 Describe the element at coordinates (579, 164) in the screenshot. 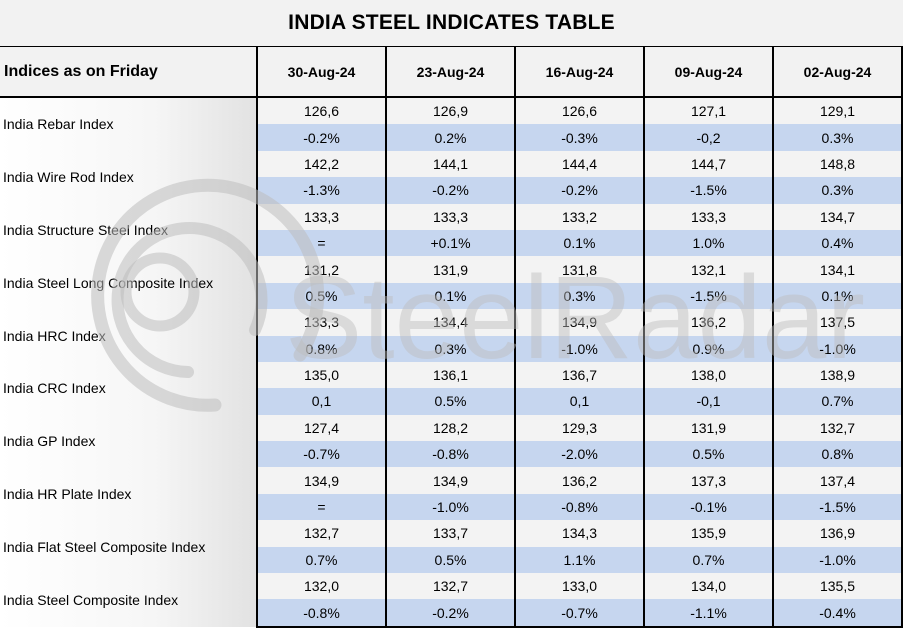

I see `index-value-cell: 144,4` at that location.